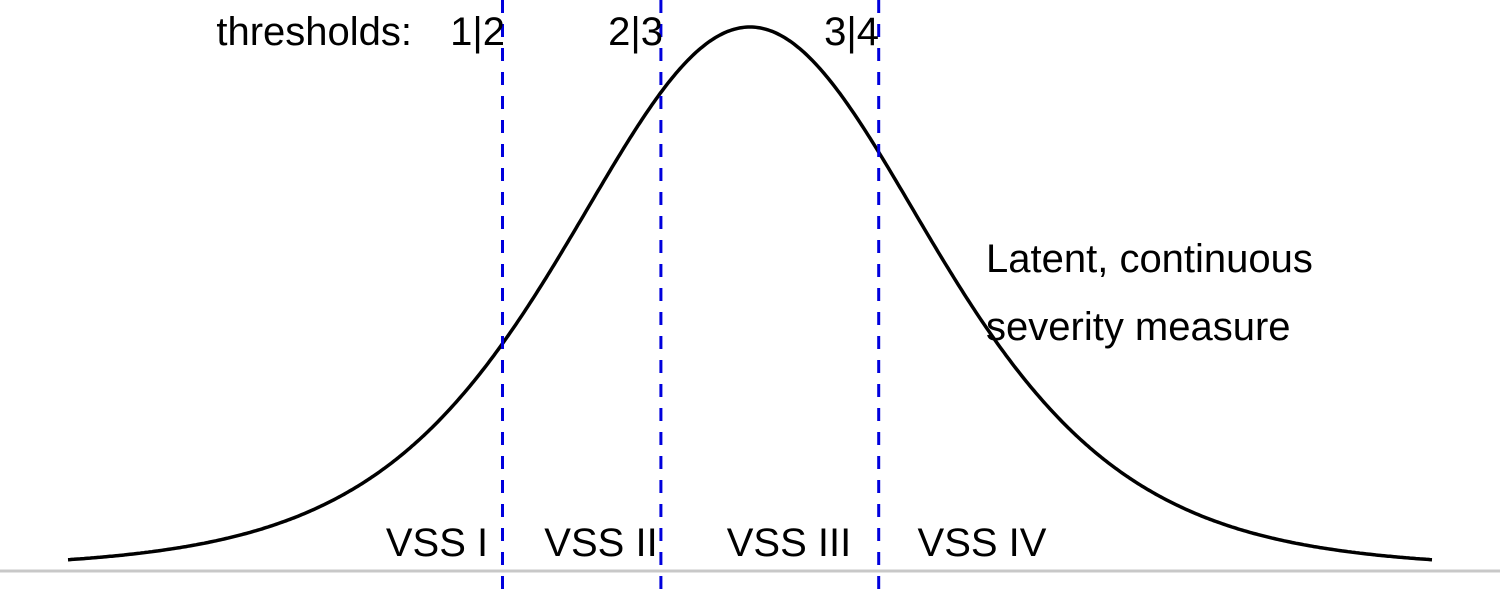  I want to click on category-label-vss-3: VSS III, so click(789, 543).